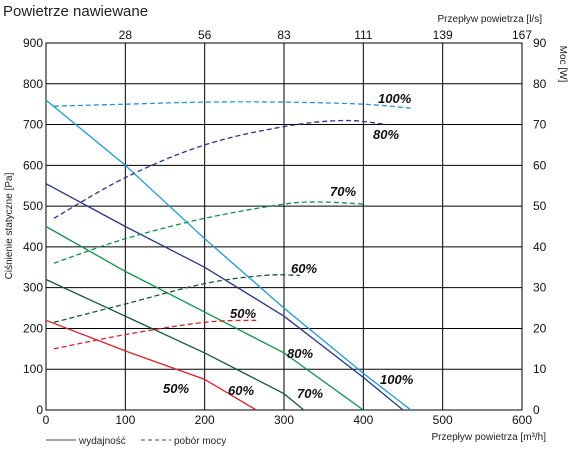 The width and height of the screenshot is (570, 470). I want to click on y2-tick-label: 90, so click(540, 43).